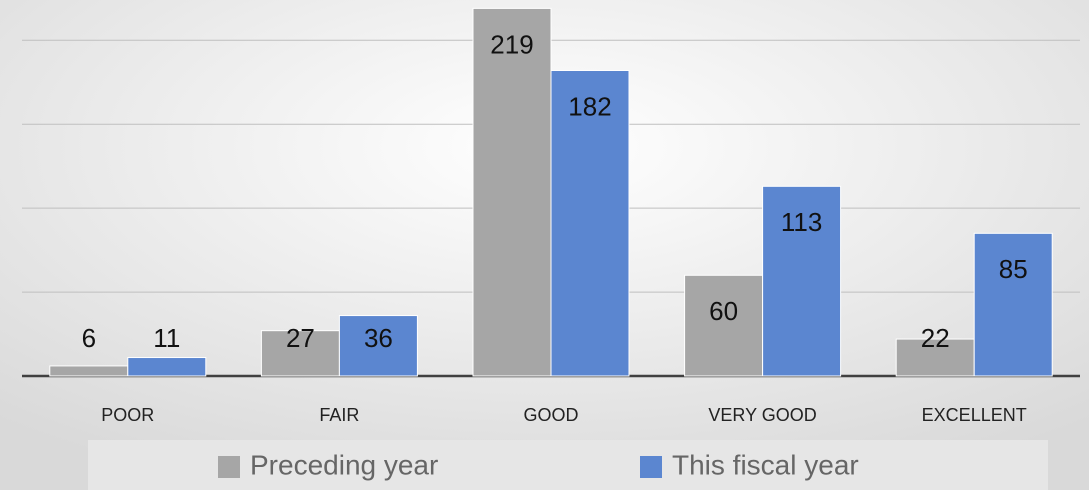 This screenshot has width=1089, height=490. I want to click on legend-label: Preceding year, so click(344, 464).